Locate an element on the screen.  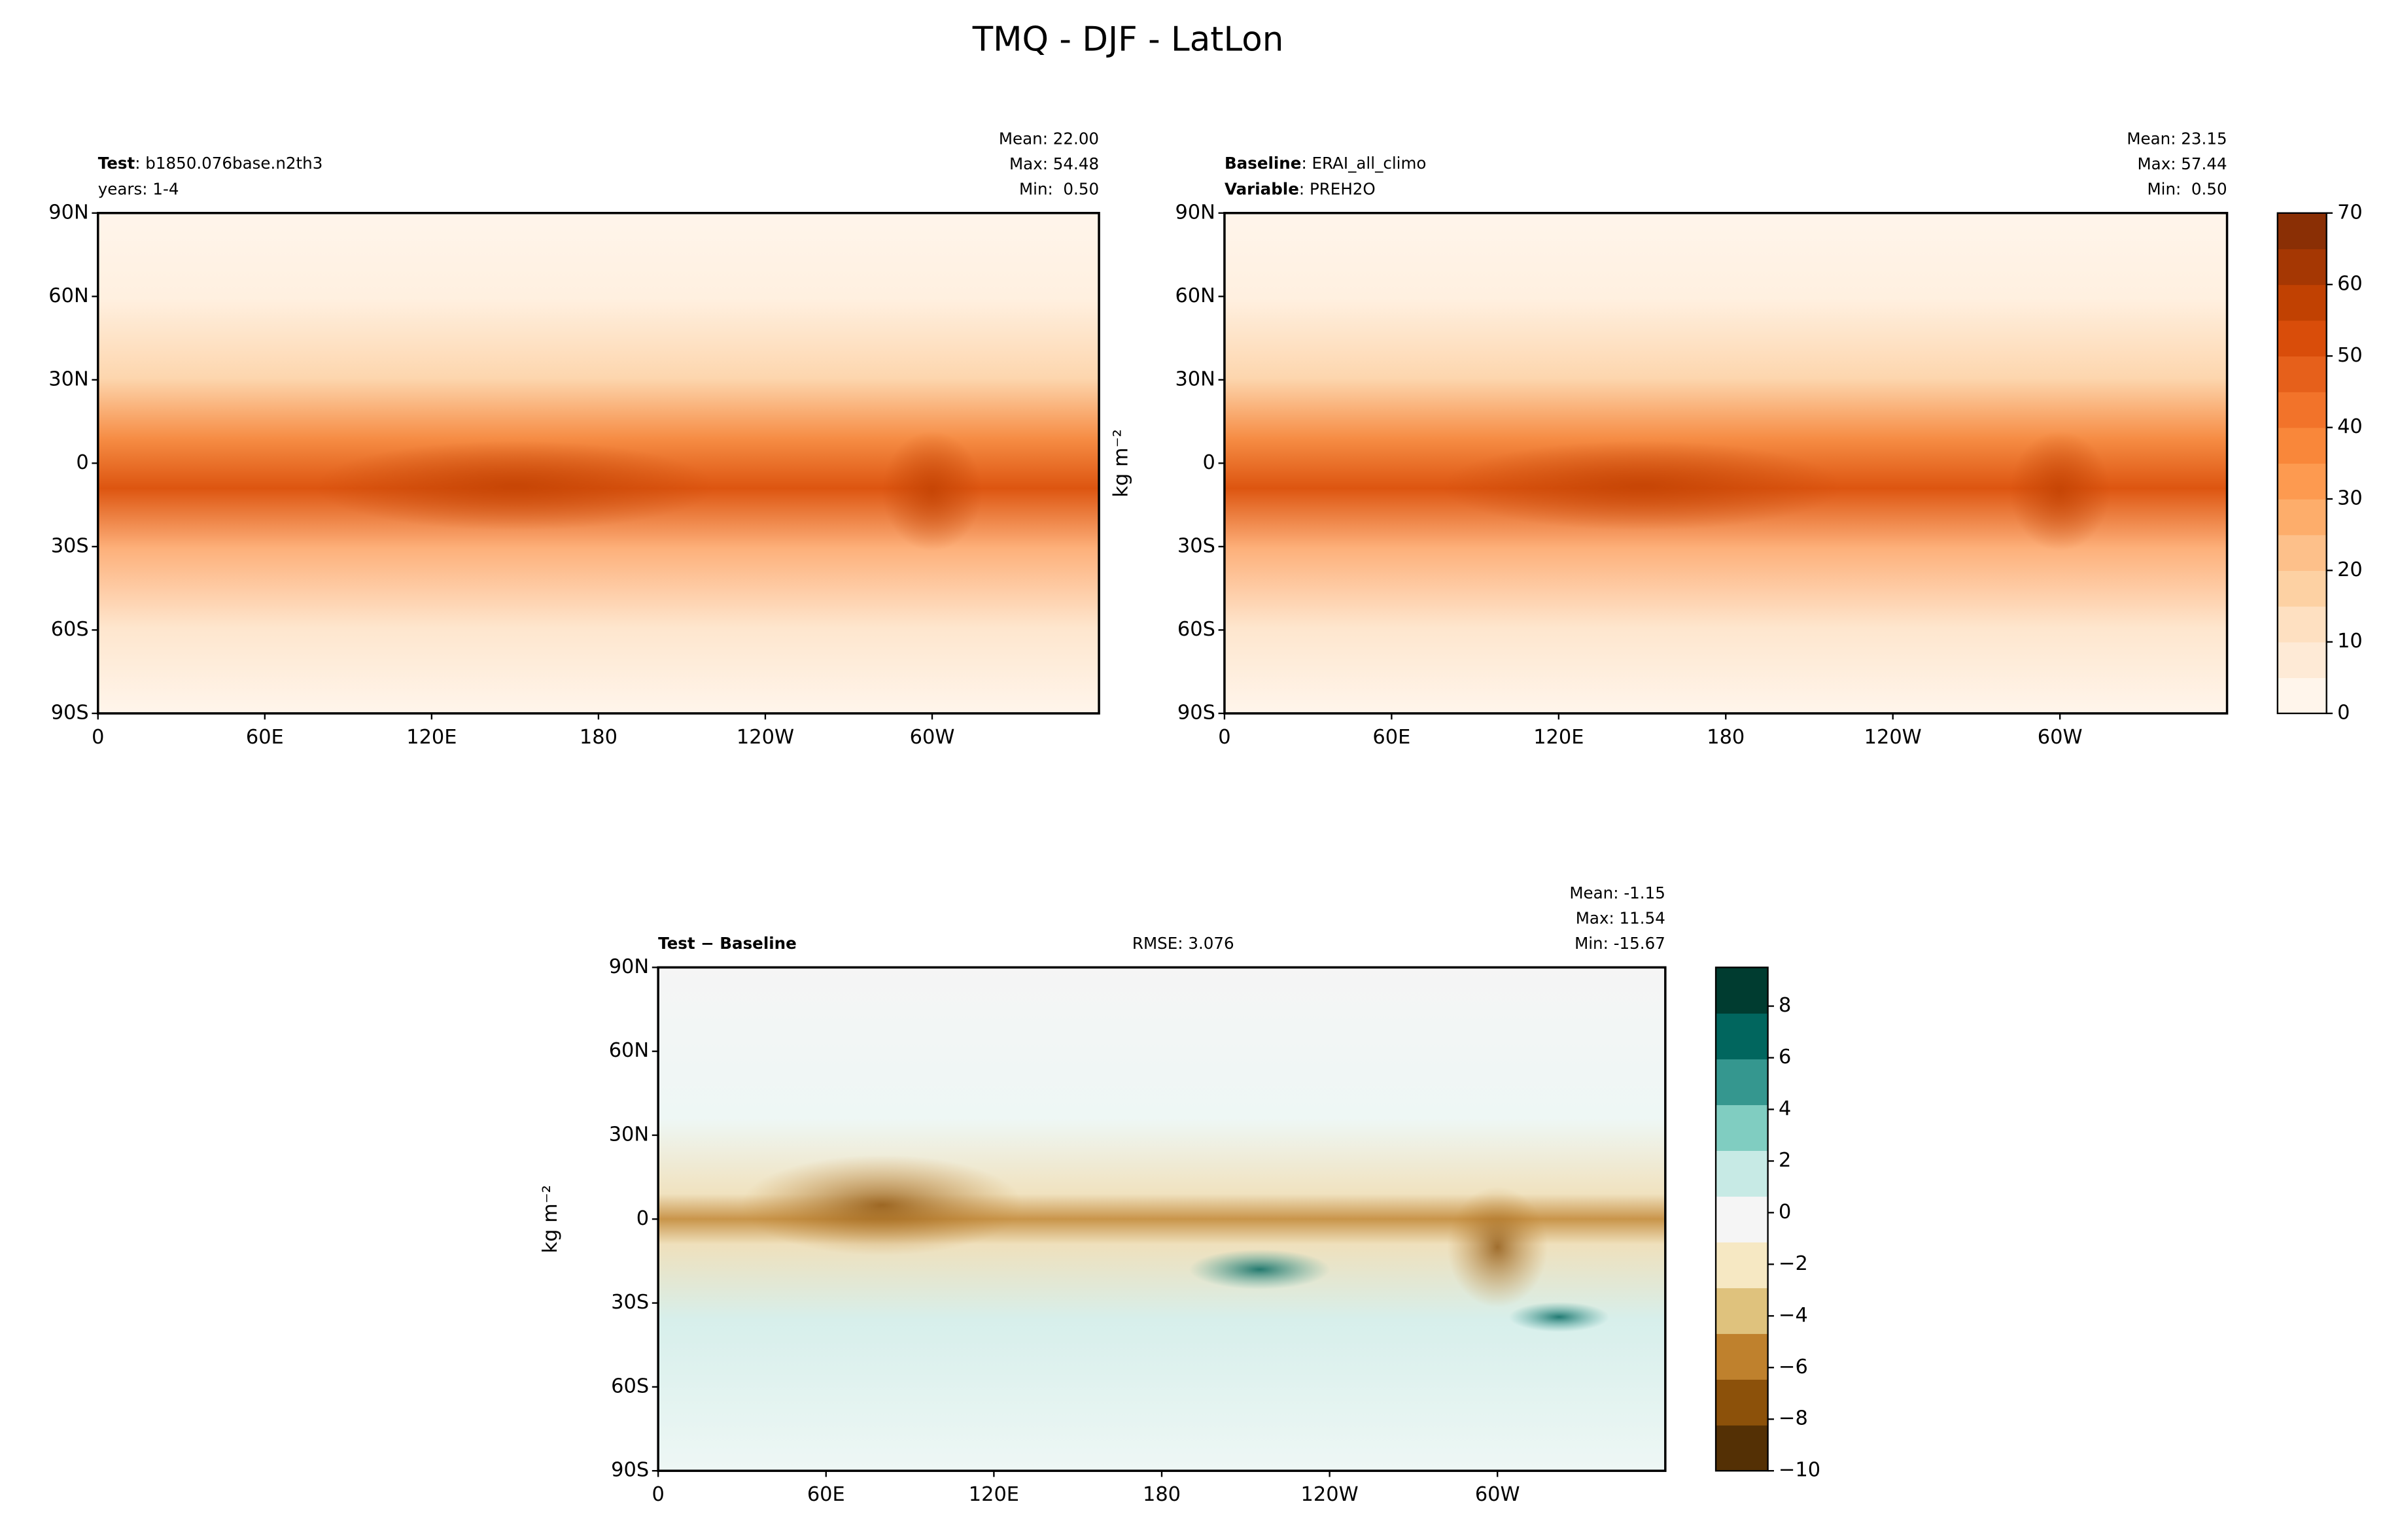
colorbar-tick-label: 70 is located at coordinates (2350, 212).